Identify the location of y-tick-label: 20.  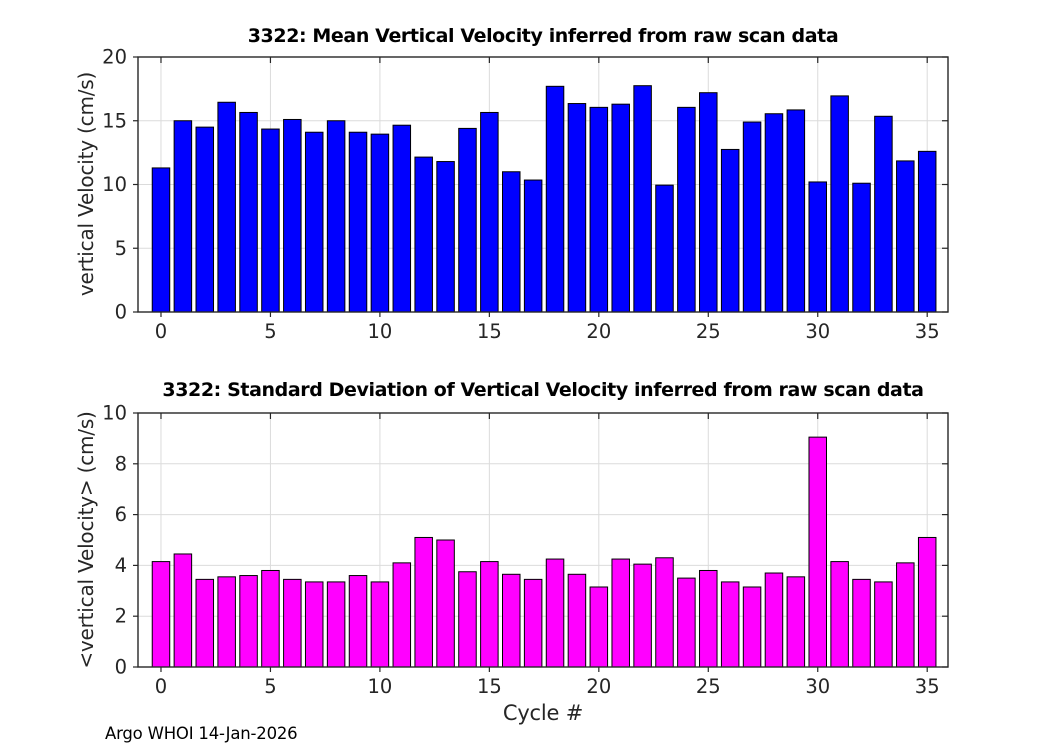
(114, 57).